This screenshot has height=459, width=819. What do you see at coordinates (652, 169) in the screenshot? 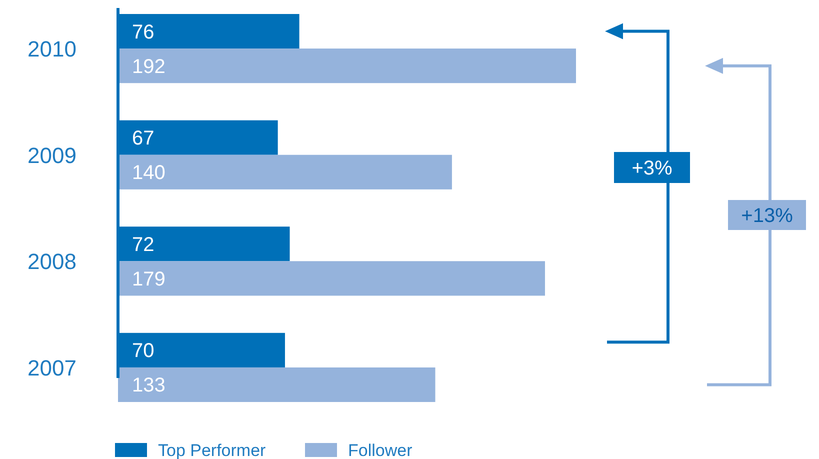
I see `text: +3%` at bounding box center [652, 169].